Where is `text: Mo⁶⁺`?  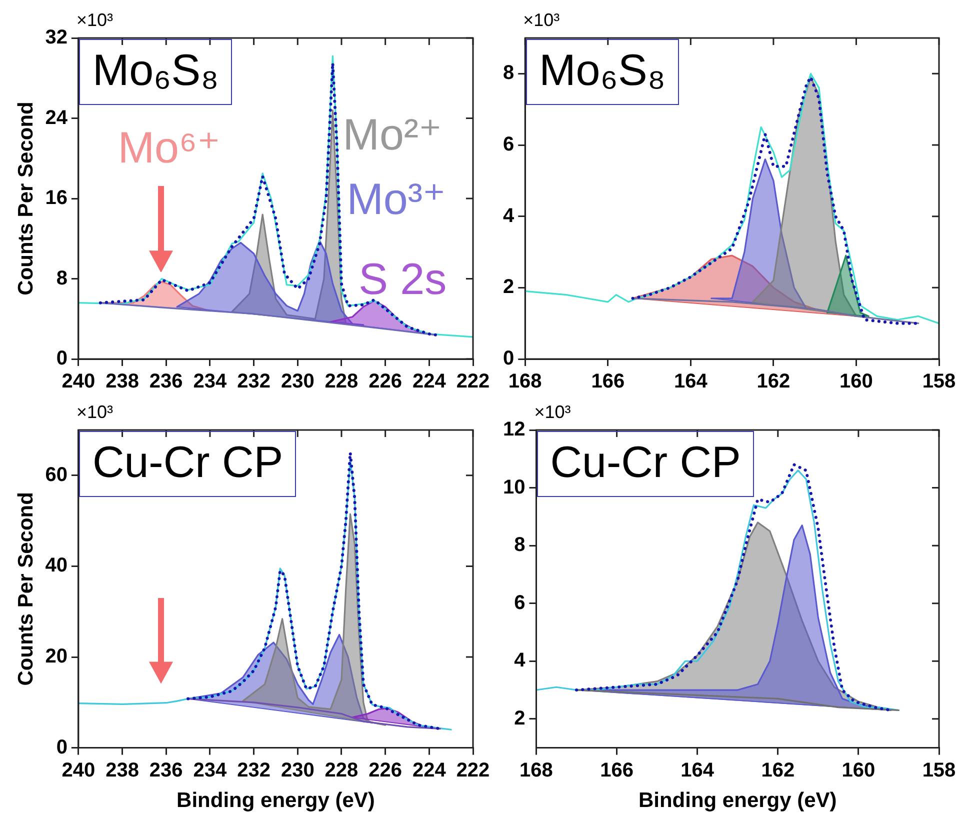 text: Mo⁶⁺ is located at coordinates (169, 147).